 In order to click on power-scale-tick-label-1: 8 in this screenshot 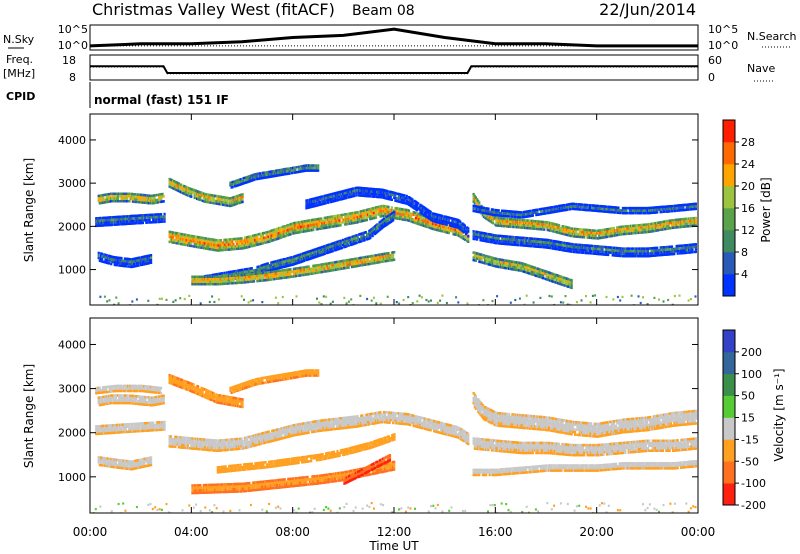, I will do `click(744, 252)`.